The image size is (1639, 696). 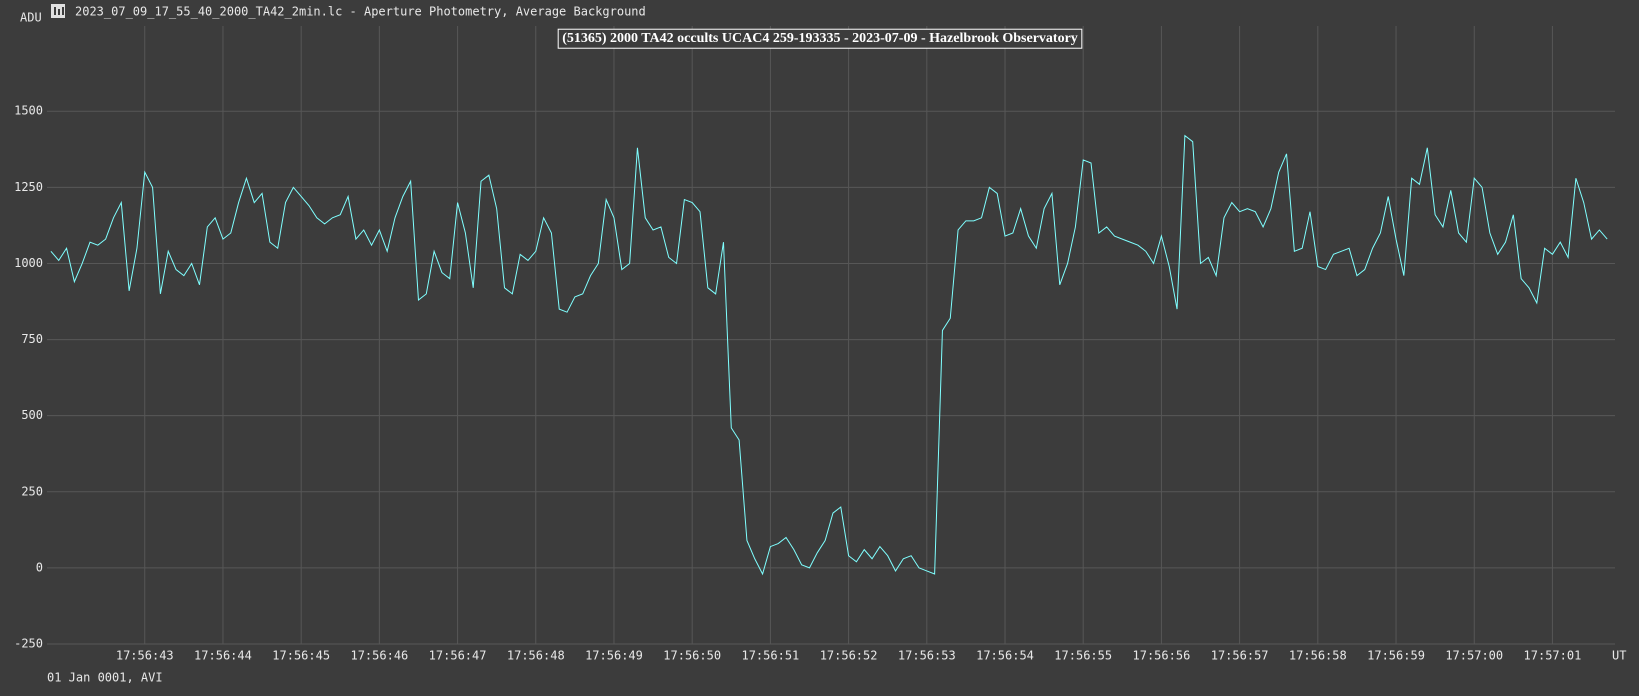 What do you see at coordinates (458, 656) in the screenshot?
I see `x-tick-label: 17:56:47` at bounding box center [458, 656].